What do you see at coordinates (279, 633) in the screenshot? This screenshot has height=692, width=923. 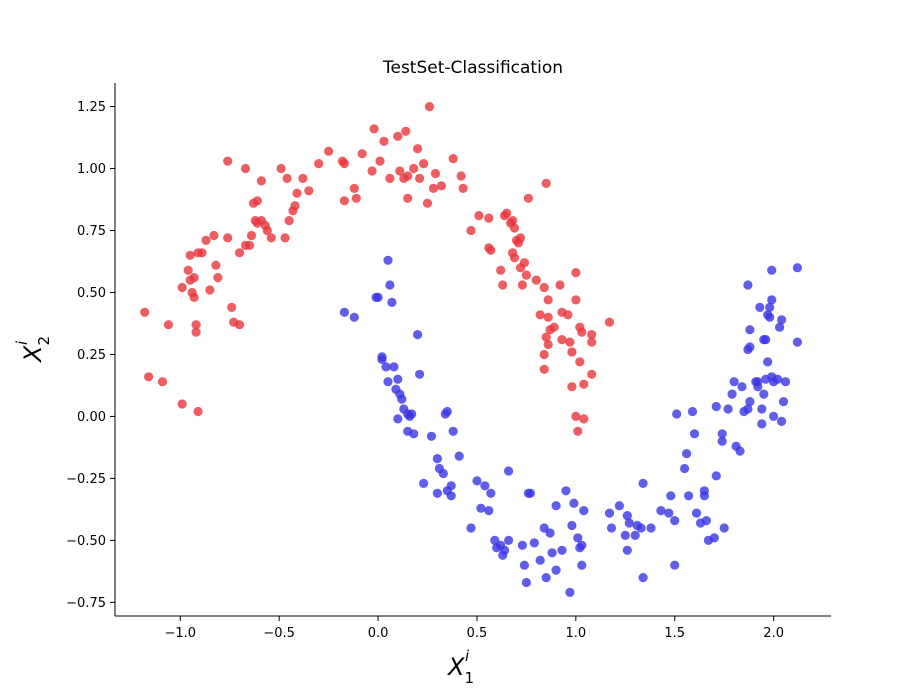 I see `x-tick-label: −0.5` at bounding box center [279, 633].